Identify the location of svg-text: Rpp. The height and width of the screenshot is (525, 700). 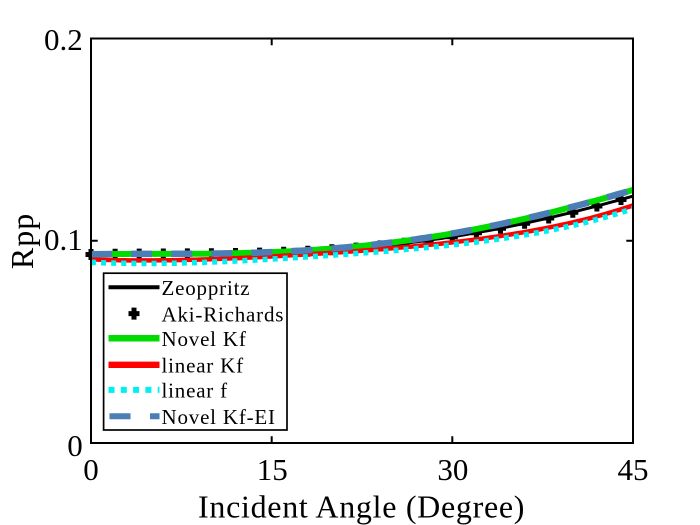
(22, 241).